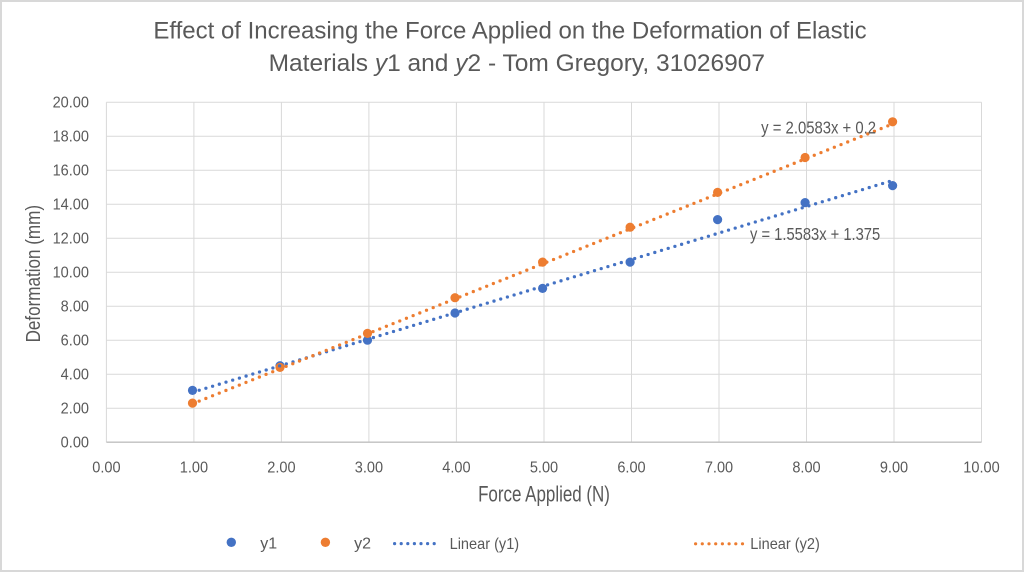  Describe the element at coordinates (71, 103) in the screenshot. I see `svg-text: 20.00` at that location.